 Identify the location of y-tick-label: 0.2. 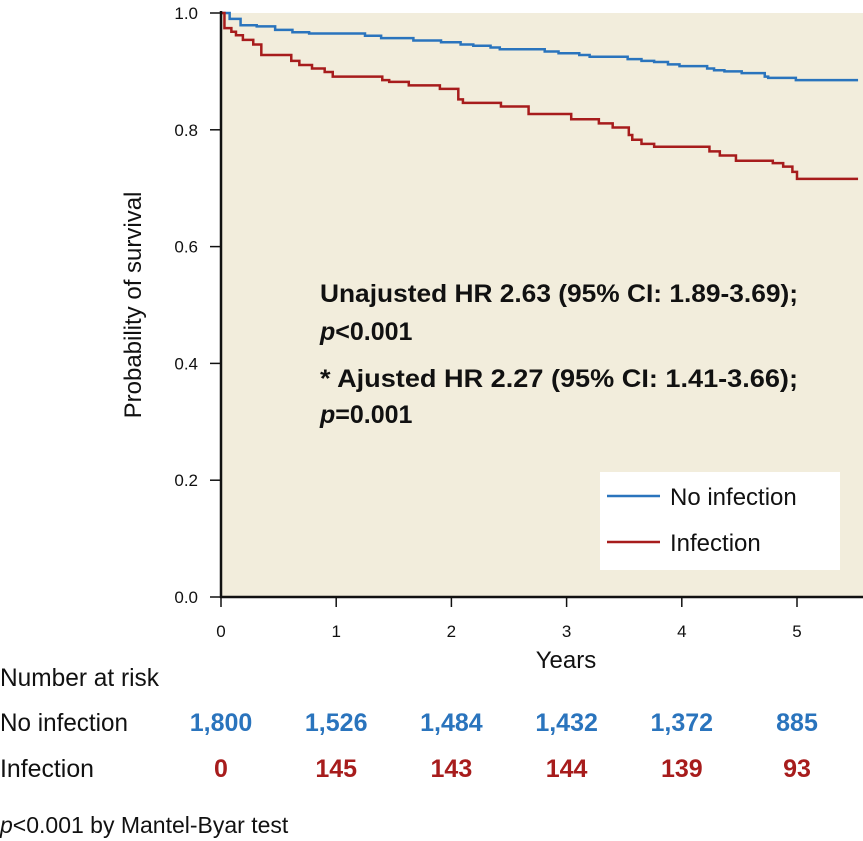
(186, 480).